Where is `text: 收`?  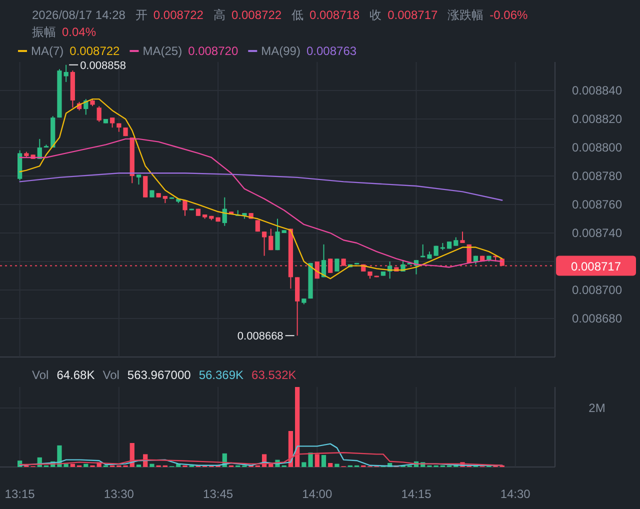 text: 收 is located at coordinates (376, 15).